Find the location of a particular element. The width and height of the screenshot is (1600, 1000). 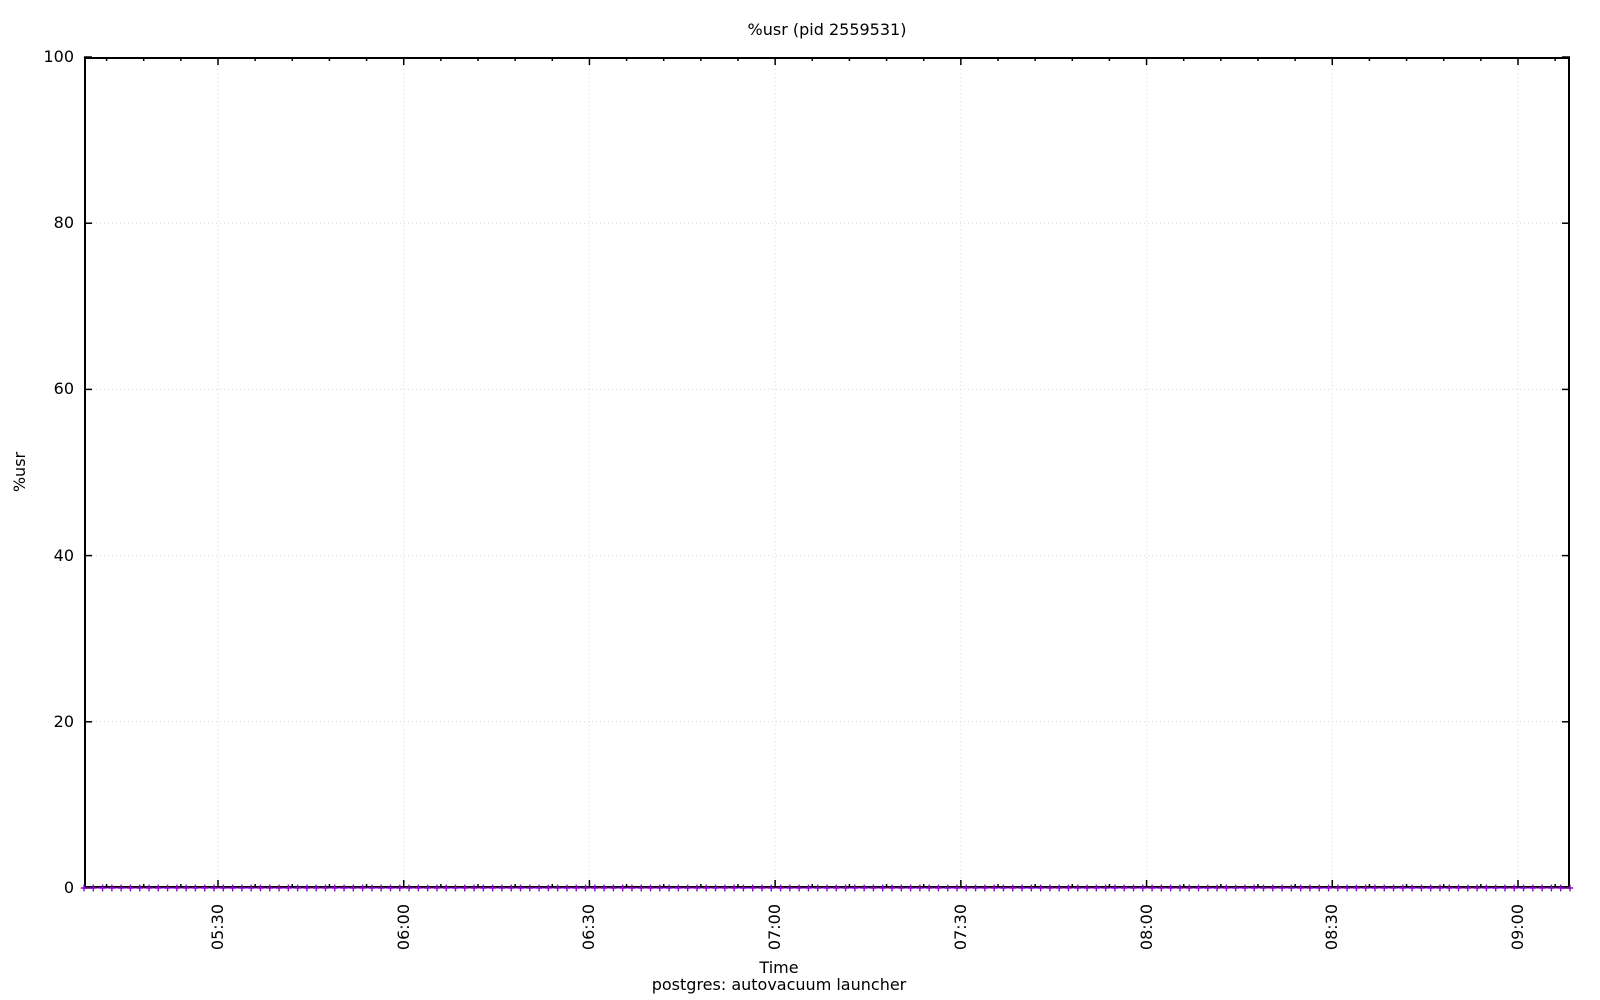

y-tick-label: 60 is located at coordinates (63, 389).